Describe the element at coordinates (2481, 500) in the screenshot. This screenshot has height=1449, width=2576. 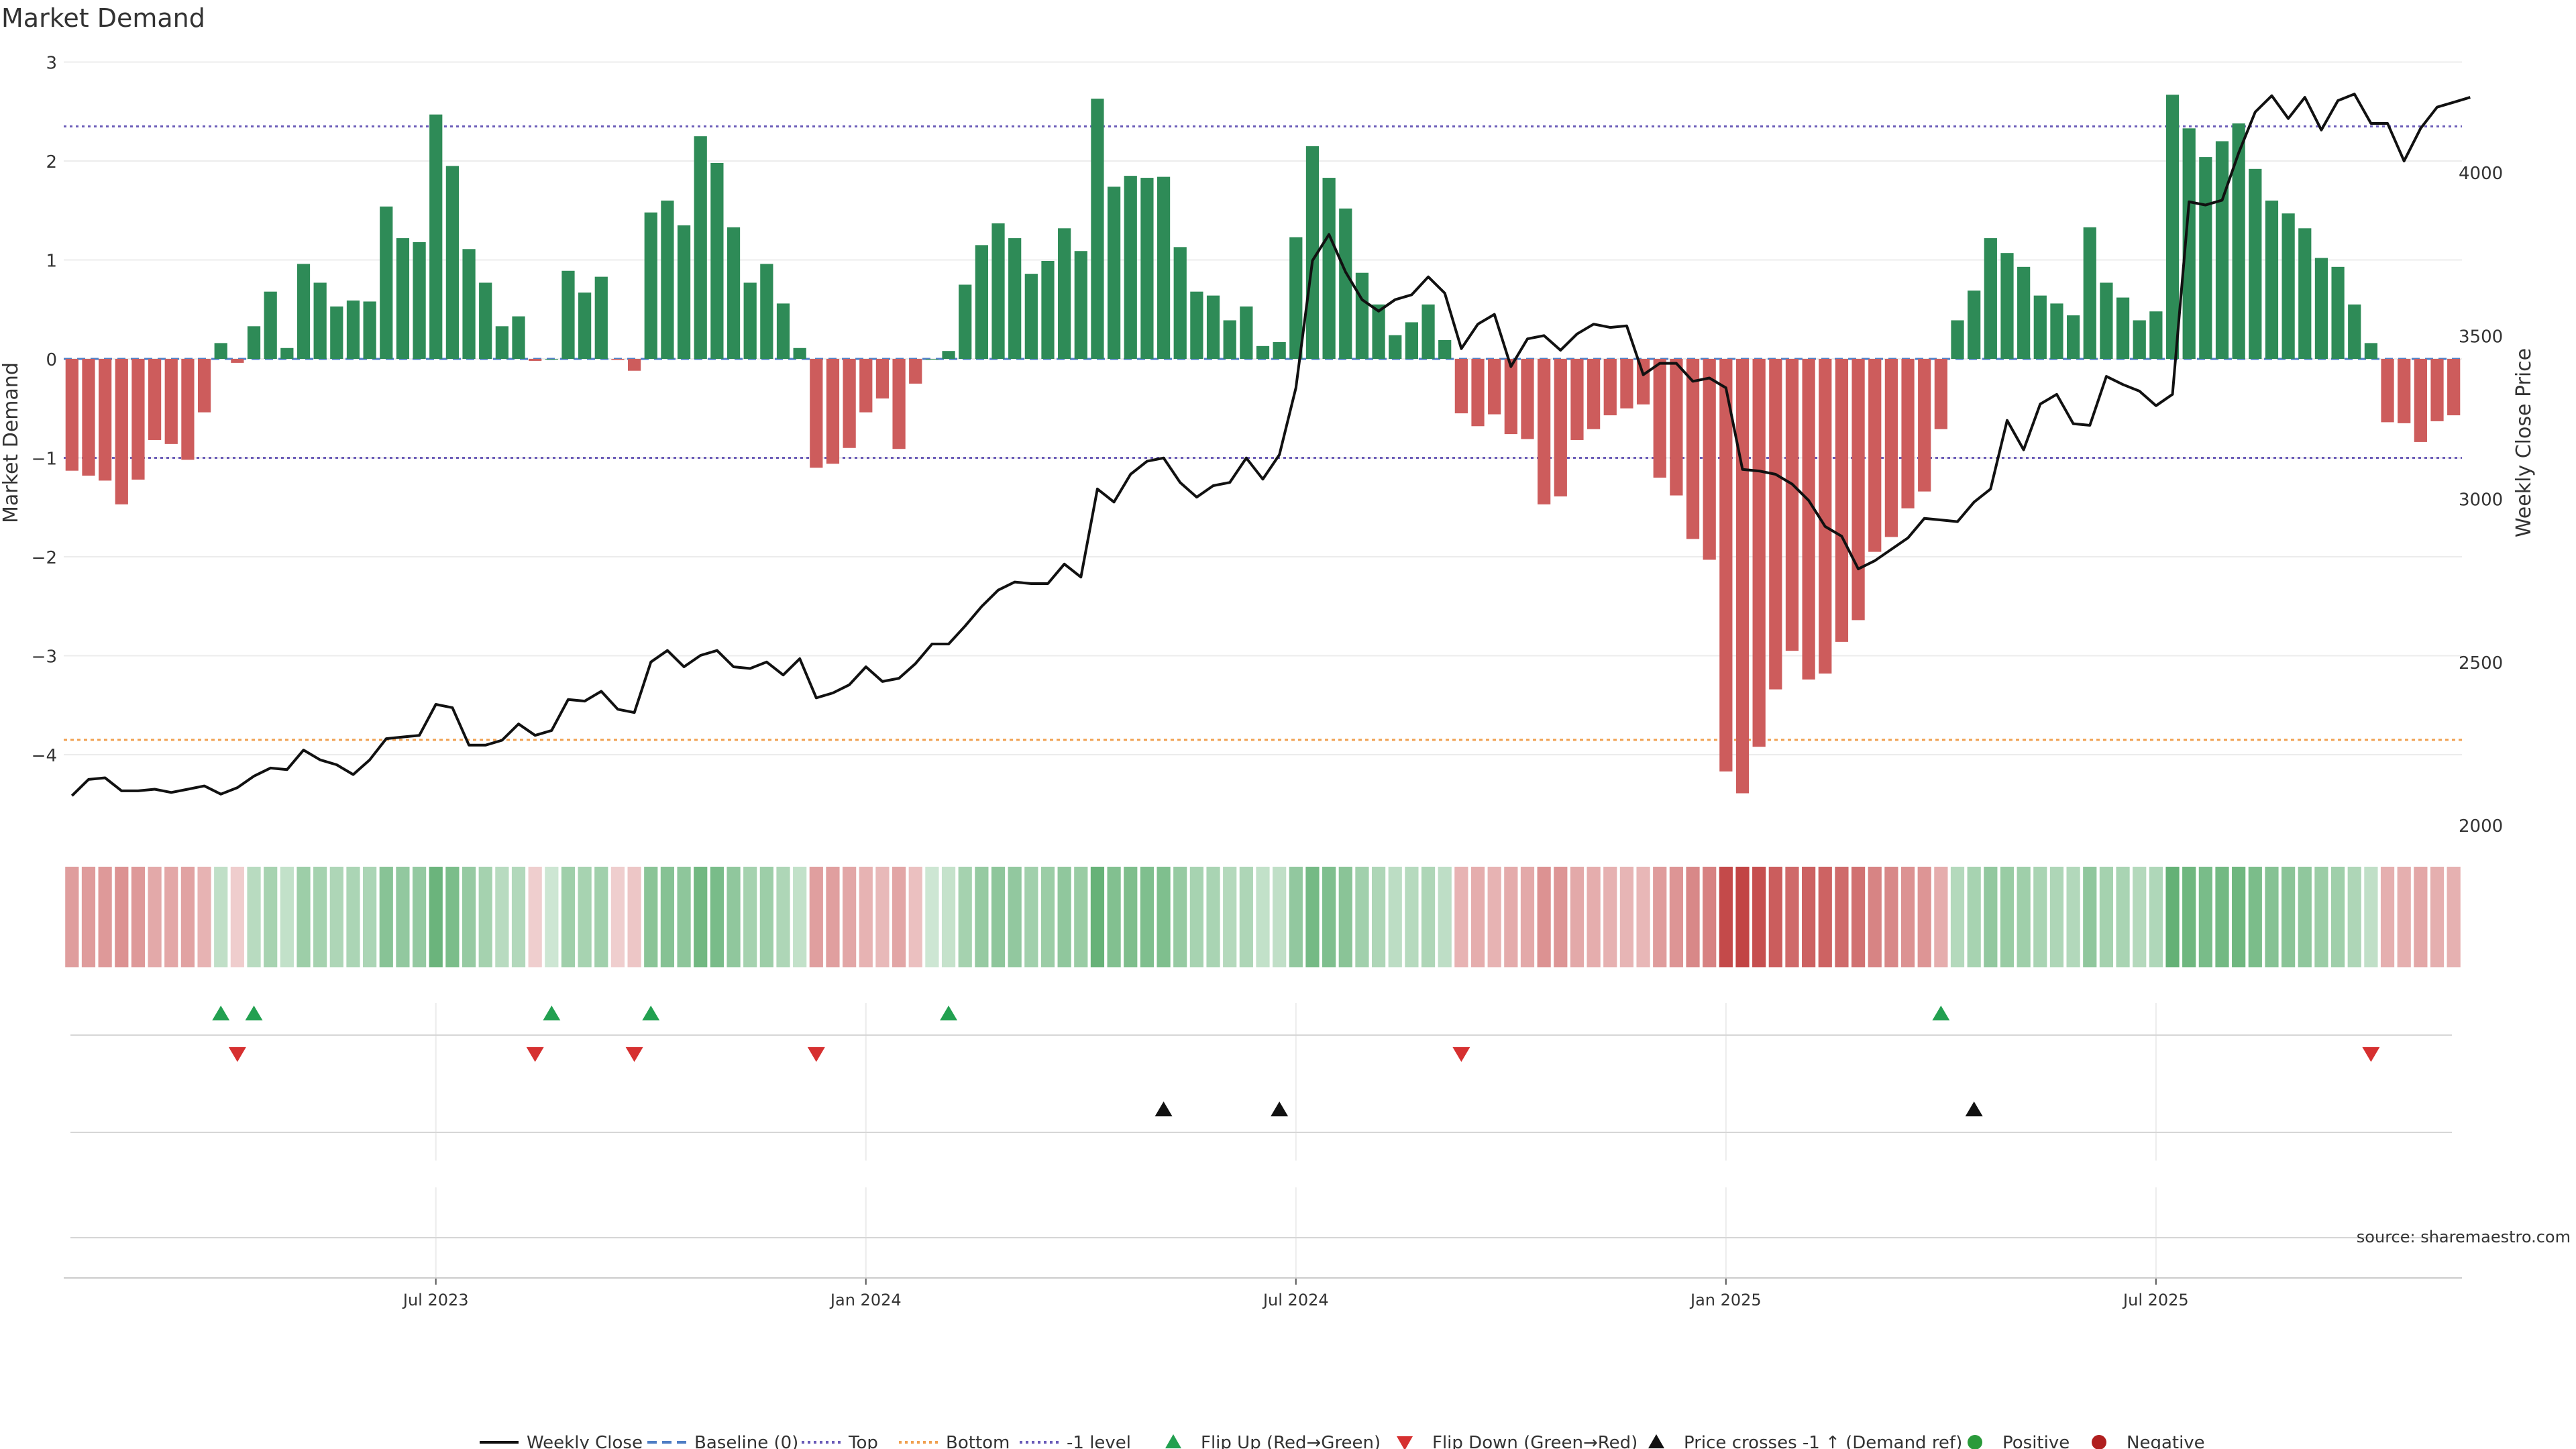
I see `y-tick-label-right: 3000` at that location.